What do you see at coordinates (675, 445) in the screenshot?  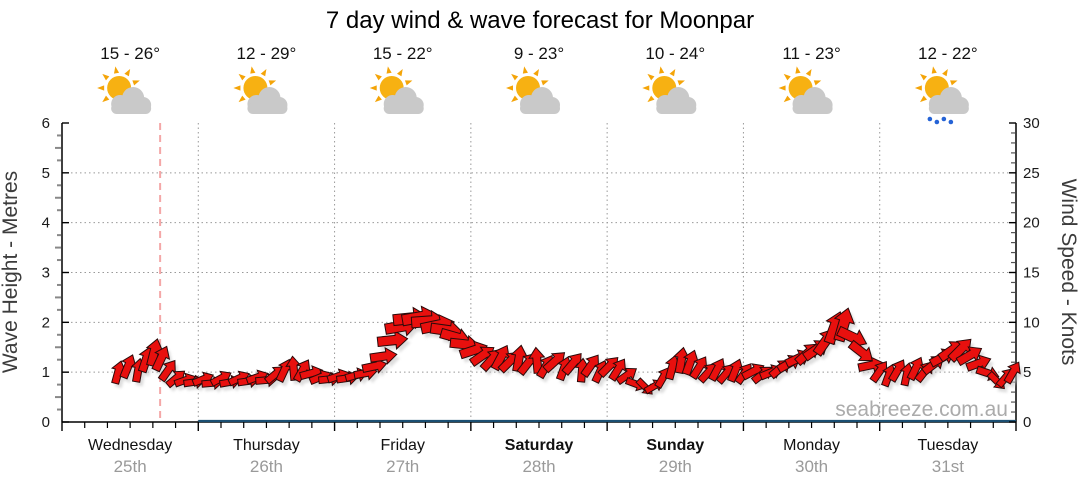 I see `day-name-label: Sunday` at bounding box center [675, 445].